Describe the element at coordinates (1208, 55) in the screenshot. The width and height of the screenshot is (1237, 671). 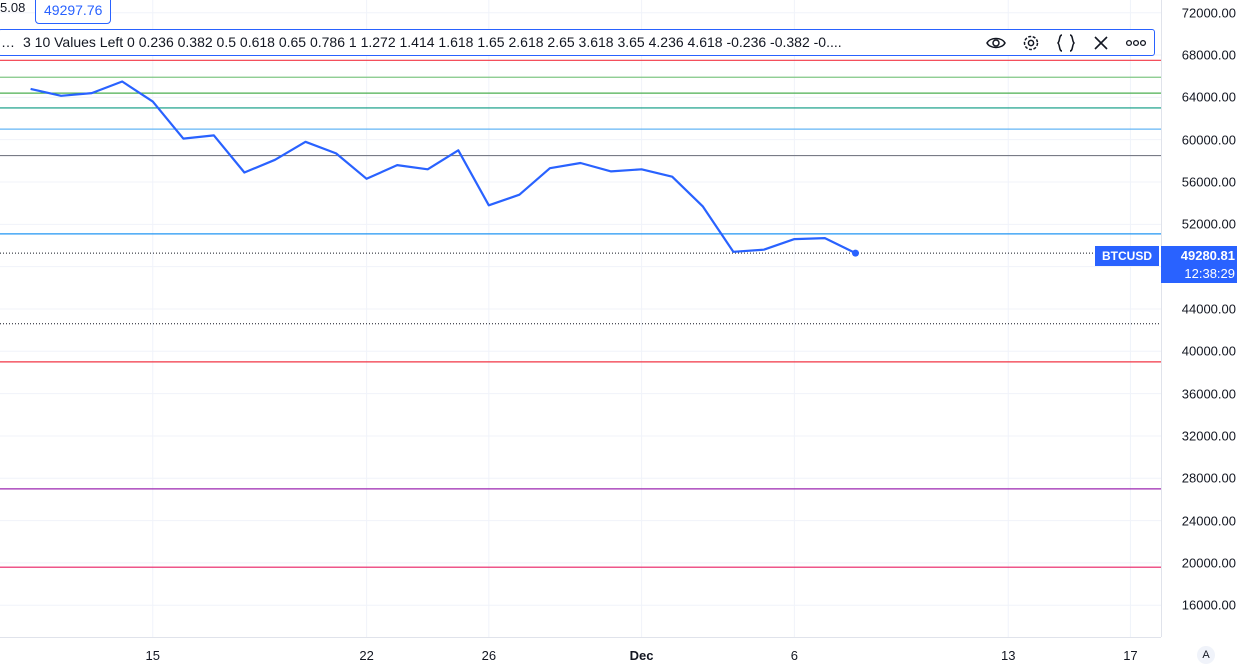
I see `price-tick-label: 68000.00` at that location.